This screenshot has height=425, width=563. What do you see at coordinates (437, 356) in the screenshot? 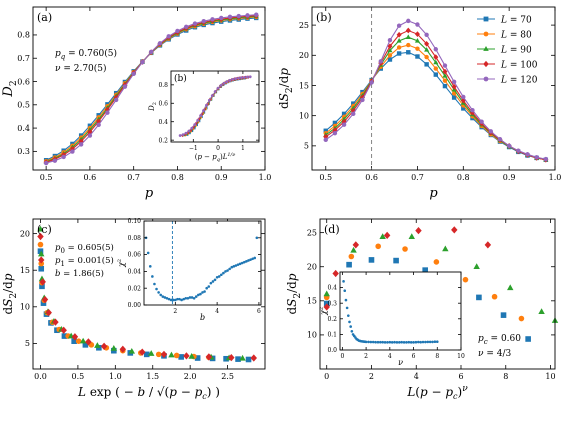
I see `x-tick-label: 8` at bounding box center [437, 356].